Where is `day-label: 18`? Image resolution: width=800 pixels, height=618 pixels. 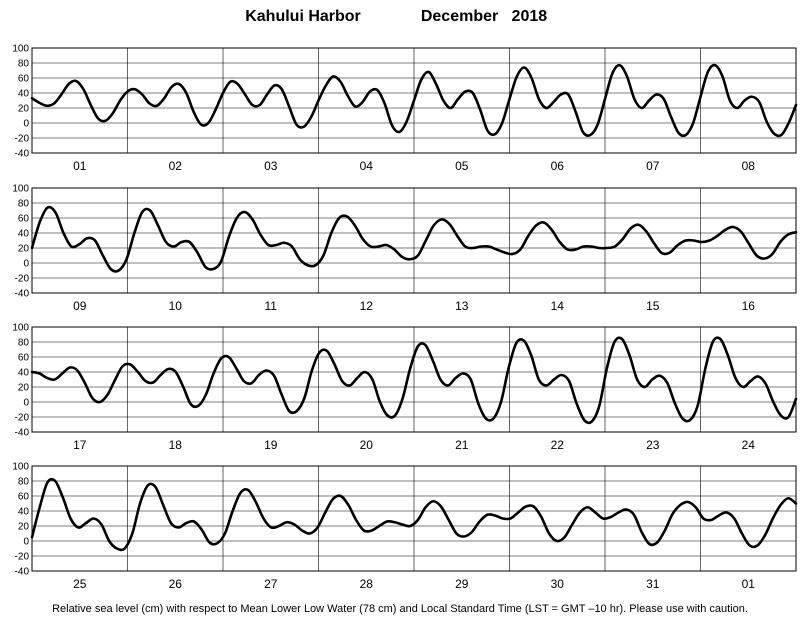
day-label: 18 is located at coordinates (176, 445).